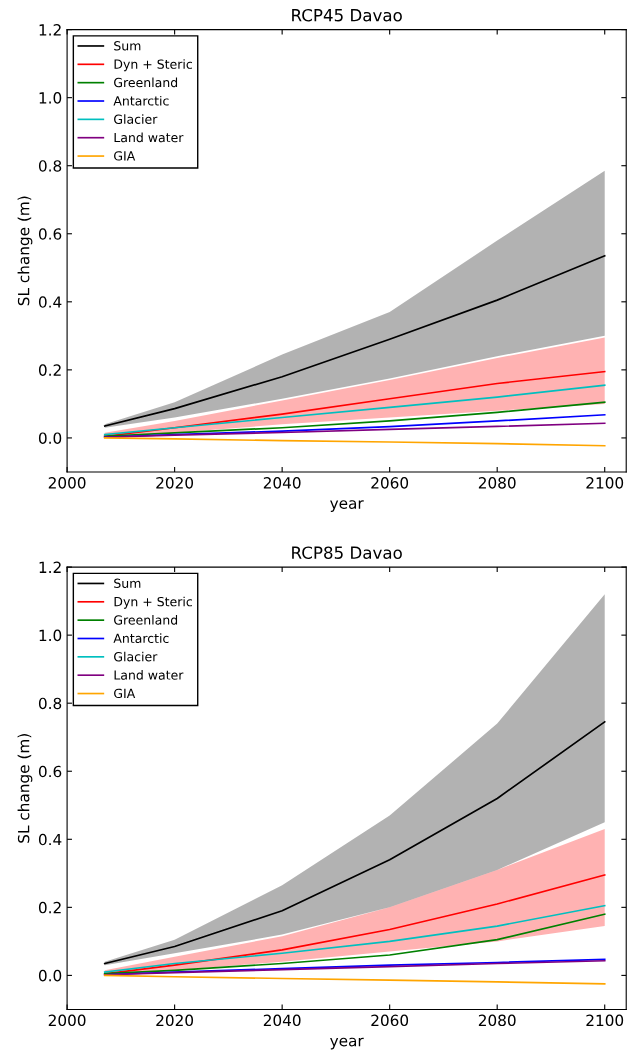 The width and height of the screenshot is (639, 1057). Describe the element at coordinates (347, 552) in the screenshot. I see `chart-title: RCP85 Davao` at that location.